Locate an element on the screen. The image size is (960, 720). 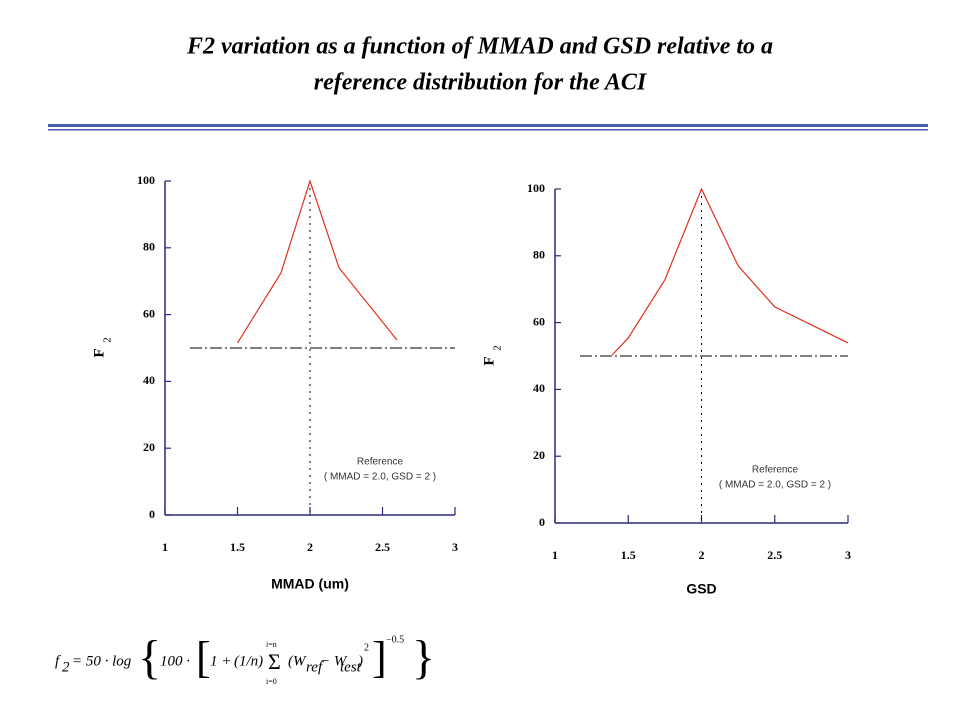
formula-part: ref is located at coordinates (315, 667).